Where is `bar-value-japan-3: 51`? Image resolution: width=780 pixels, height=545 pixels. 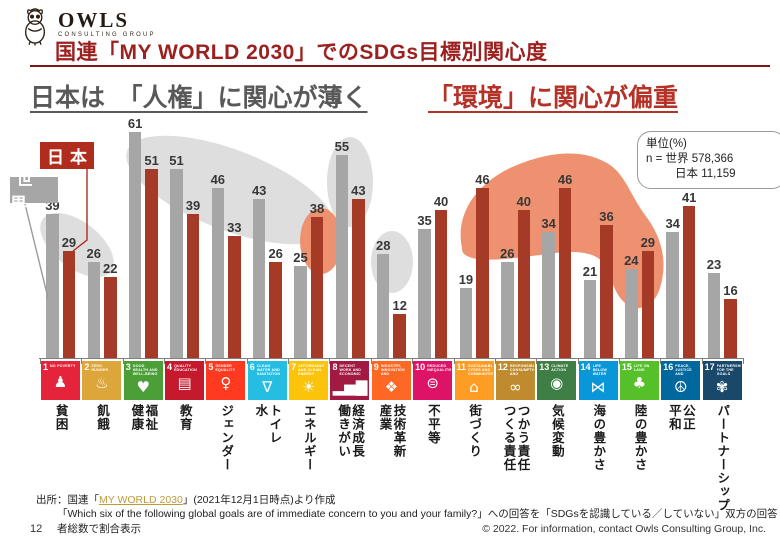
bar-value-japan-3: 51 is located at coordinates (151, 161).